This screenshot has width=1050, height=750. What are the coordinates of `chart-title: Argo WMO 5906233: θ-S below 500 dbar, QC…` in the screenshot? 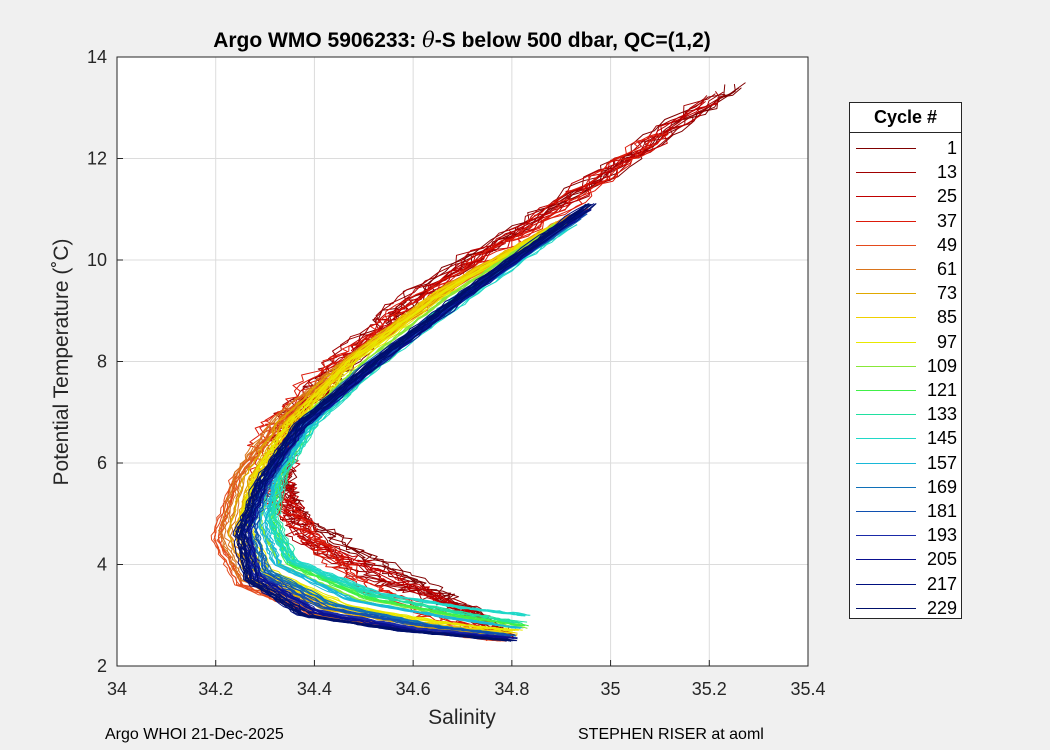 It's located at (462, 40).